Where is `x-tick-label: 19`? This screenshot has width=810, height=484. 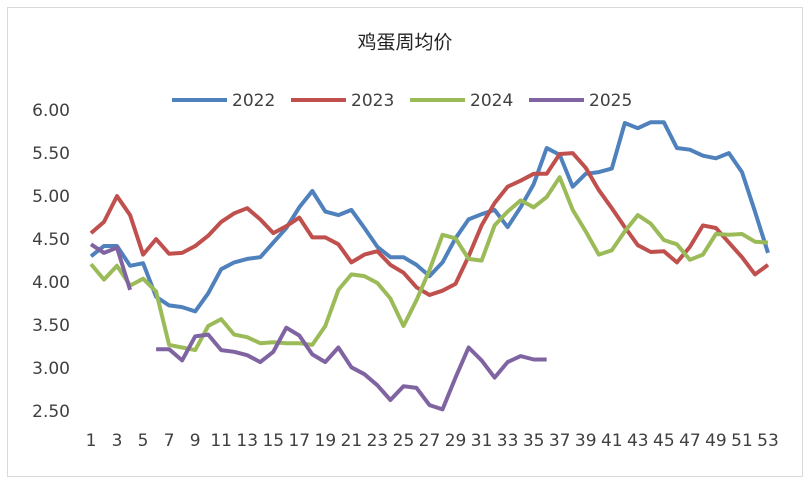
x-tick-label: 19 is located at coordinates (326, 441).